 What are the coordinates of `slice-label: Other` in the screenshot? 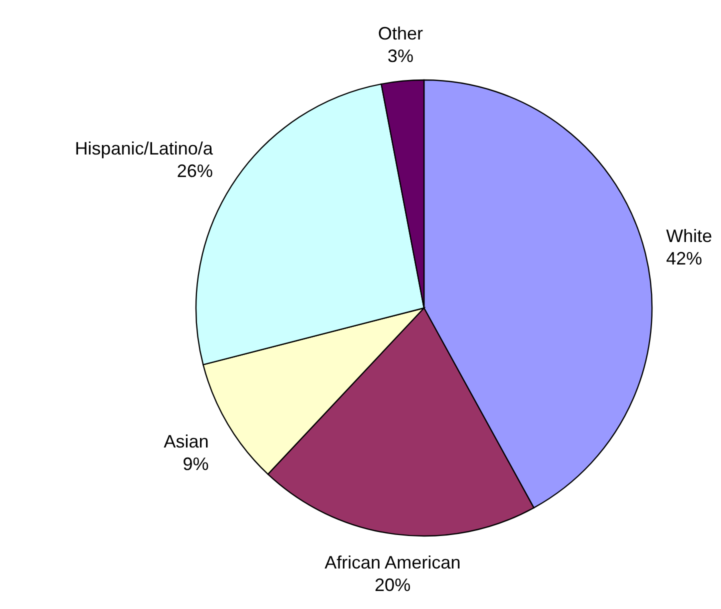 It's located at (400, 34).